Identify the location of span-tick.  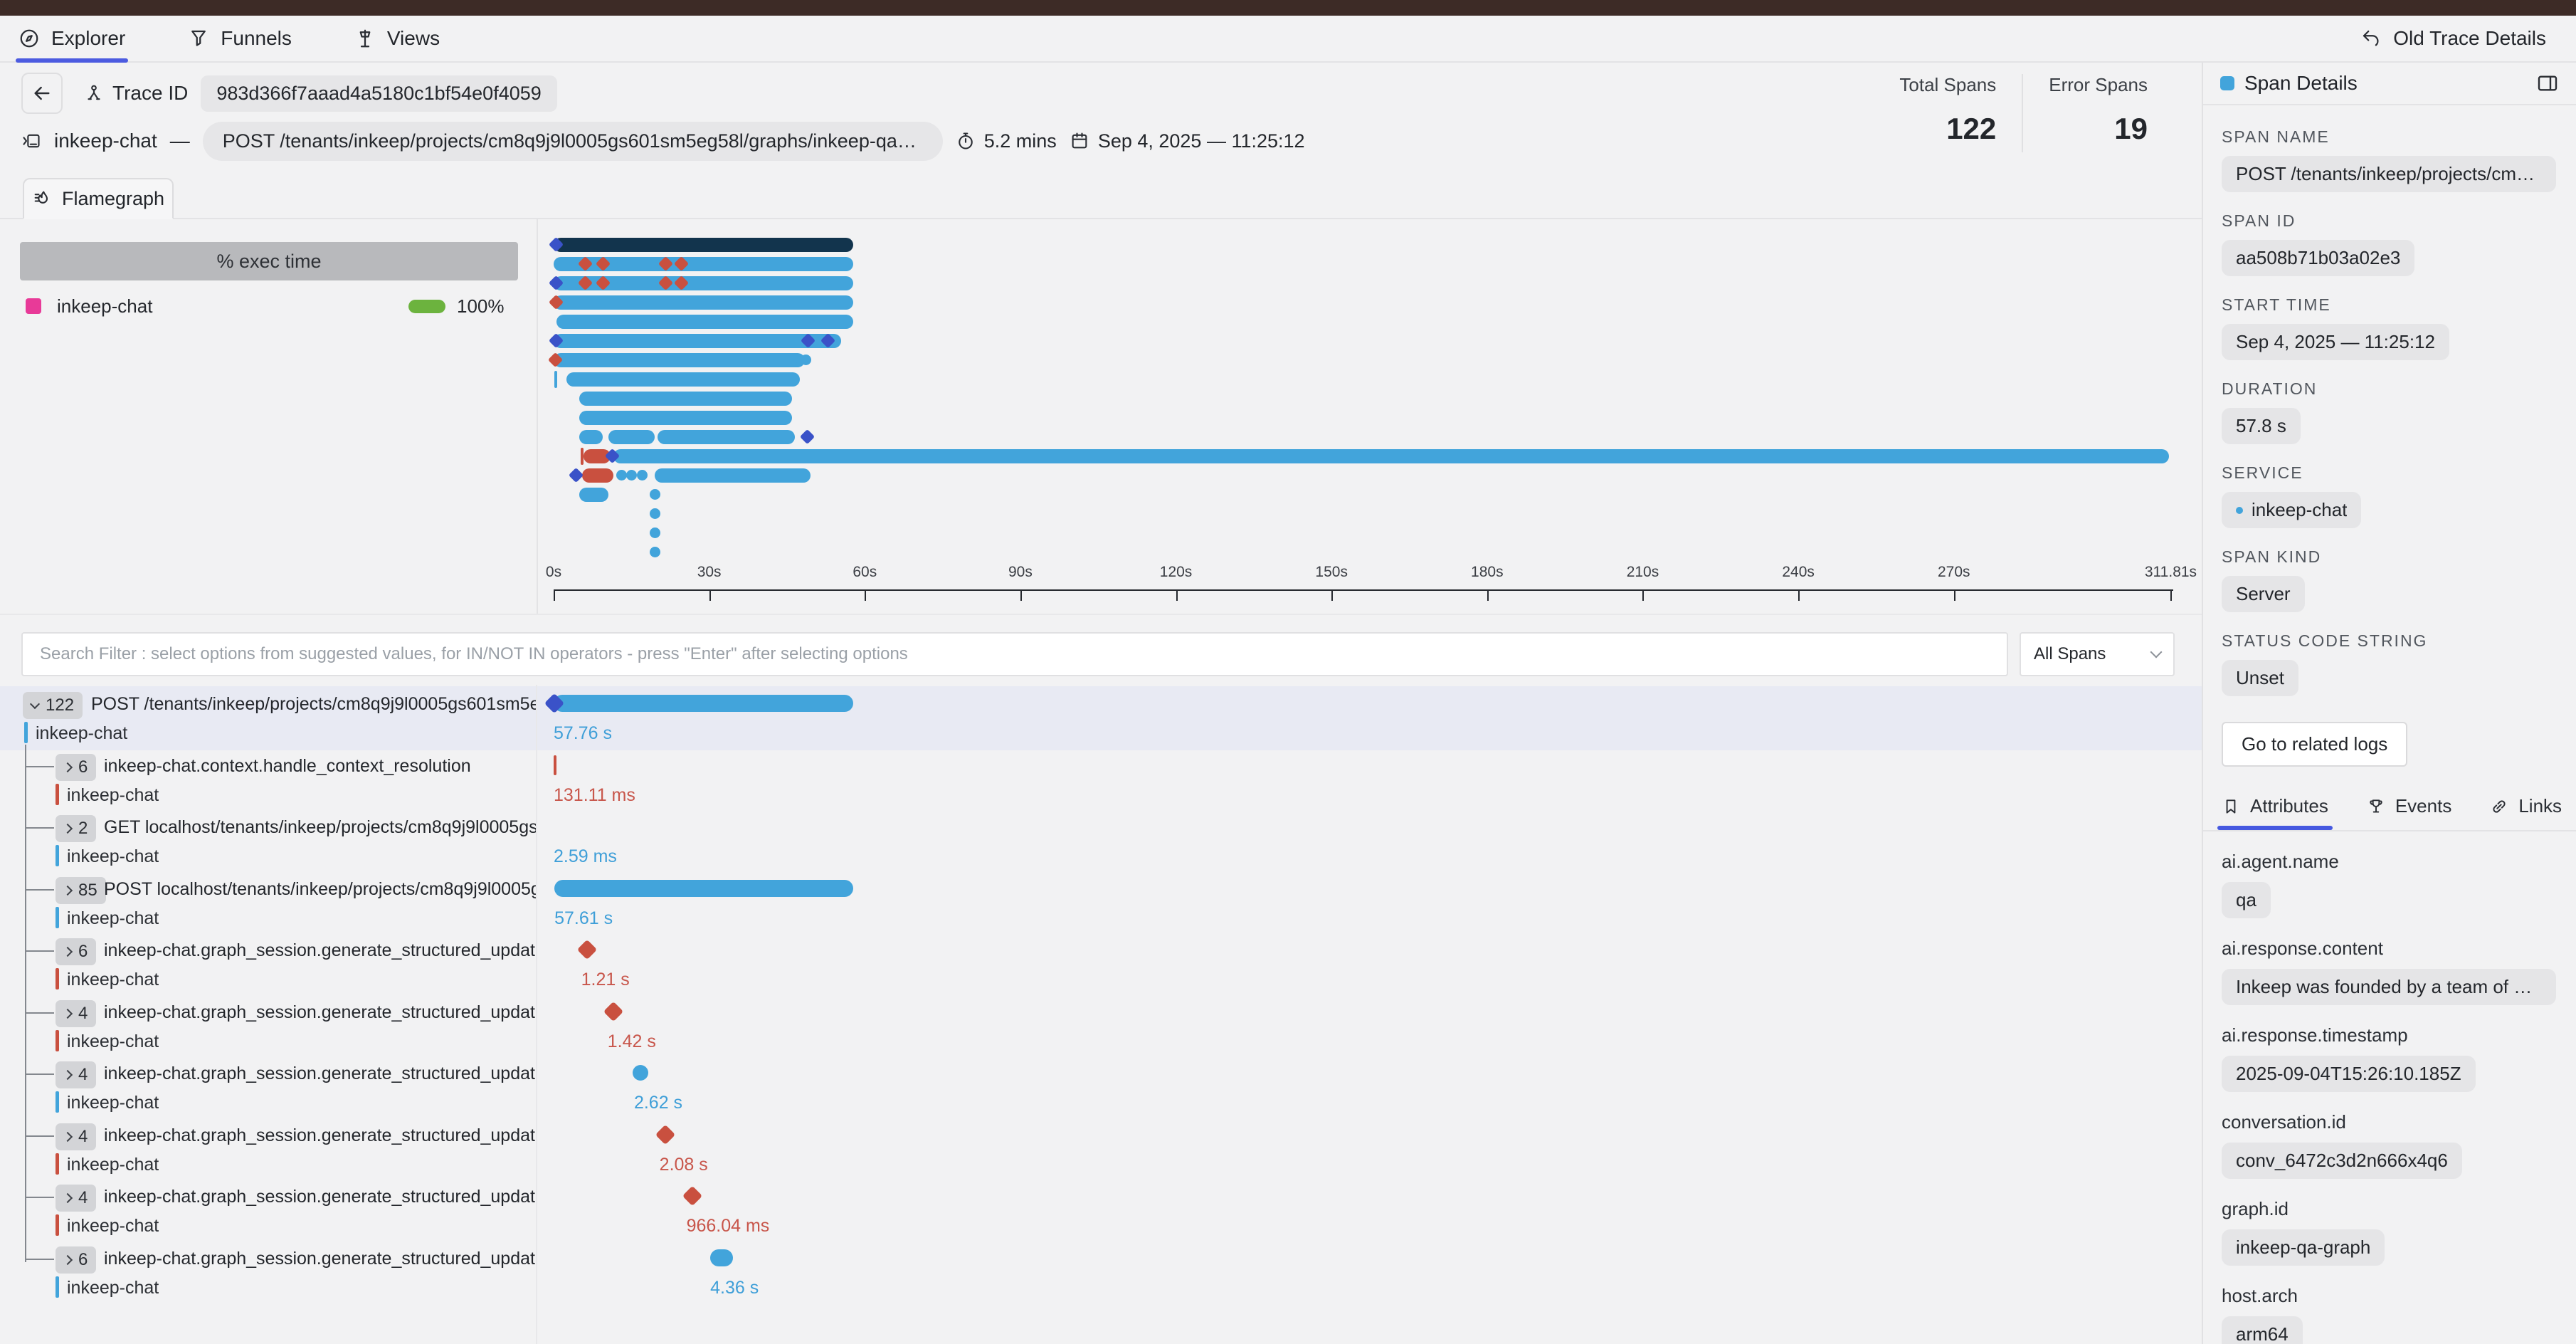
(556, 379).